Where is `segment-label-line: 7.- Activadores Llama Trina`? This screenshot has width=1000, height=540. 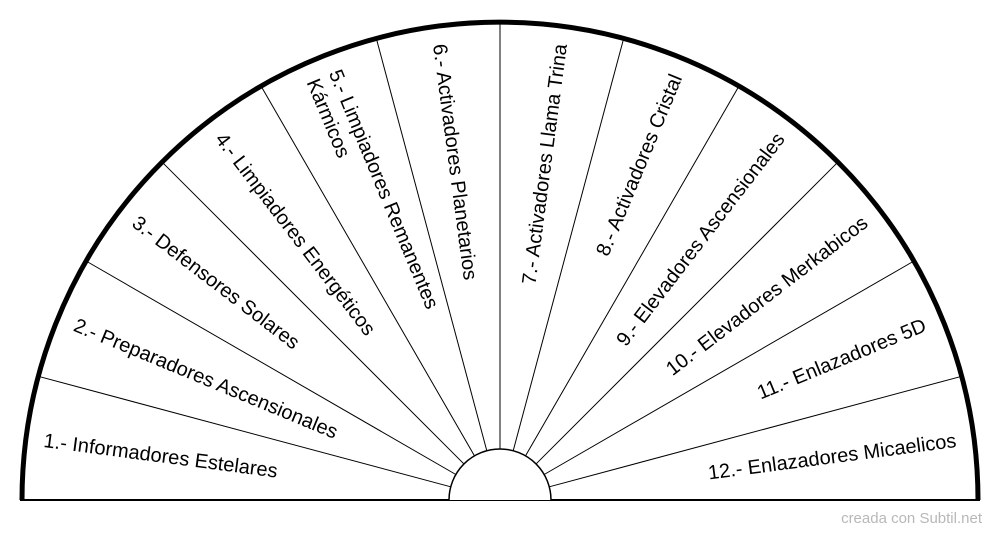 segment-label-line: 7.- Activadores Llama Trina is located at coordinates (545, 164).